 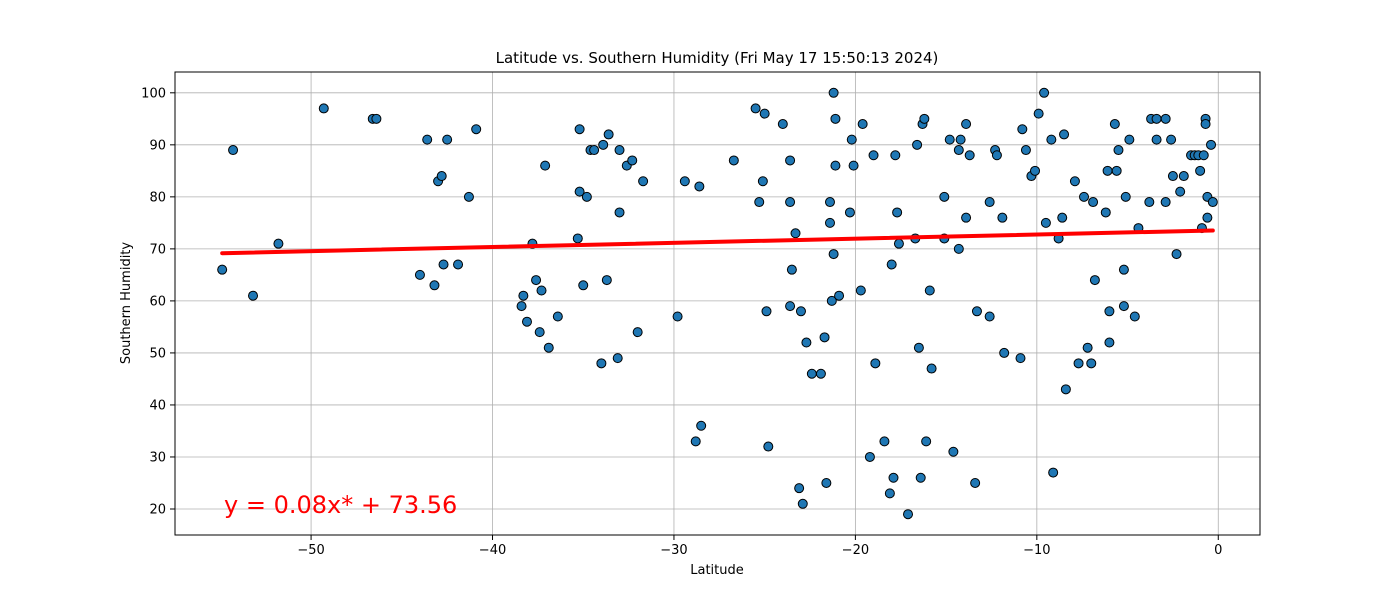 What do you see at coordinates (126, 303) in the screenshot?
I see `y-axis-label: Southern Humidity` at bounding box center [126, 303].